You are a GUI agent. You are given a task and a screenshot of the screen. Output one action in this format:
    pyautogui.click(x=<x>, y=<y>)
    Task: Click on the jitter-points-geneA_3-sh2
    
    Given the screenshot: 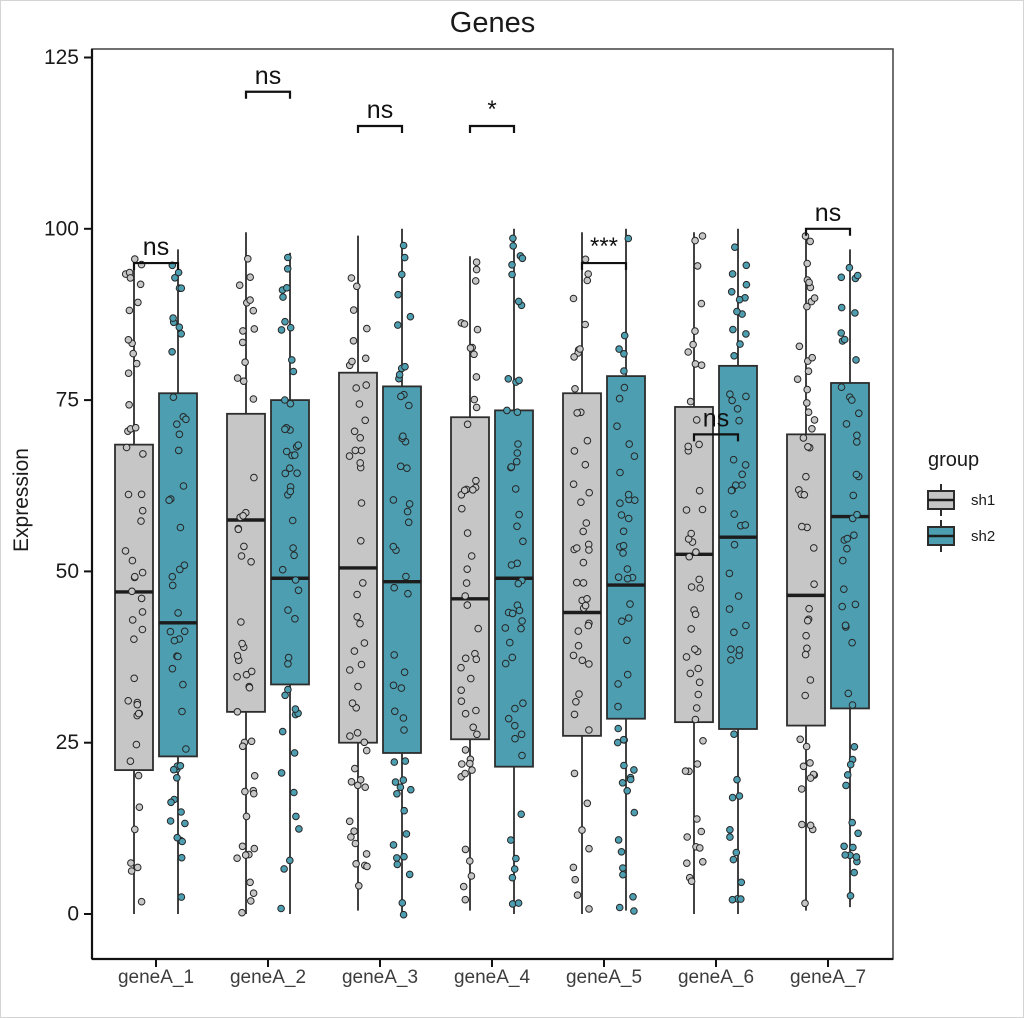 What is the action you would take?
    pyautogui.click(x=402, y=580)
    